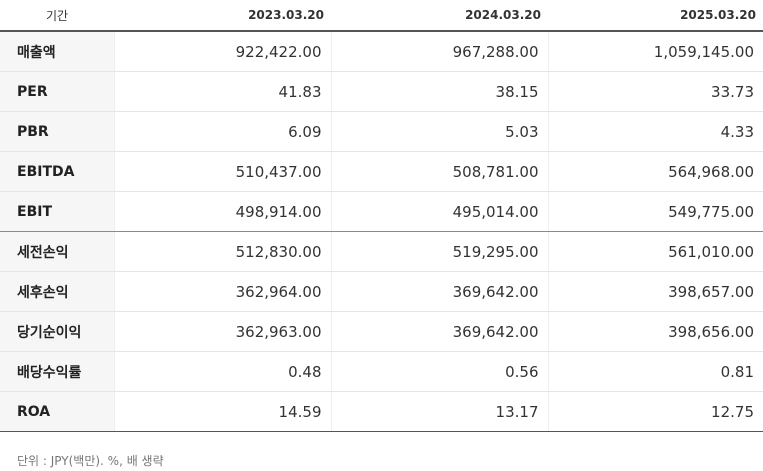 The width and height of the screenshot is (763, 471). I want to click on table-row: ROA 14.59 13.17 12.75, so click(381, 411).